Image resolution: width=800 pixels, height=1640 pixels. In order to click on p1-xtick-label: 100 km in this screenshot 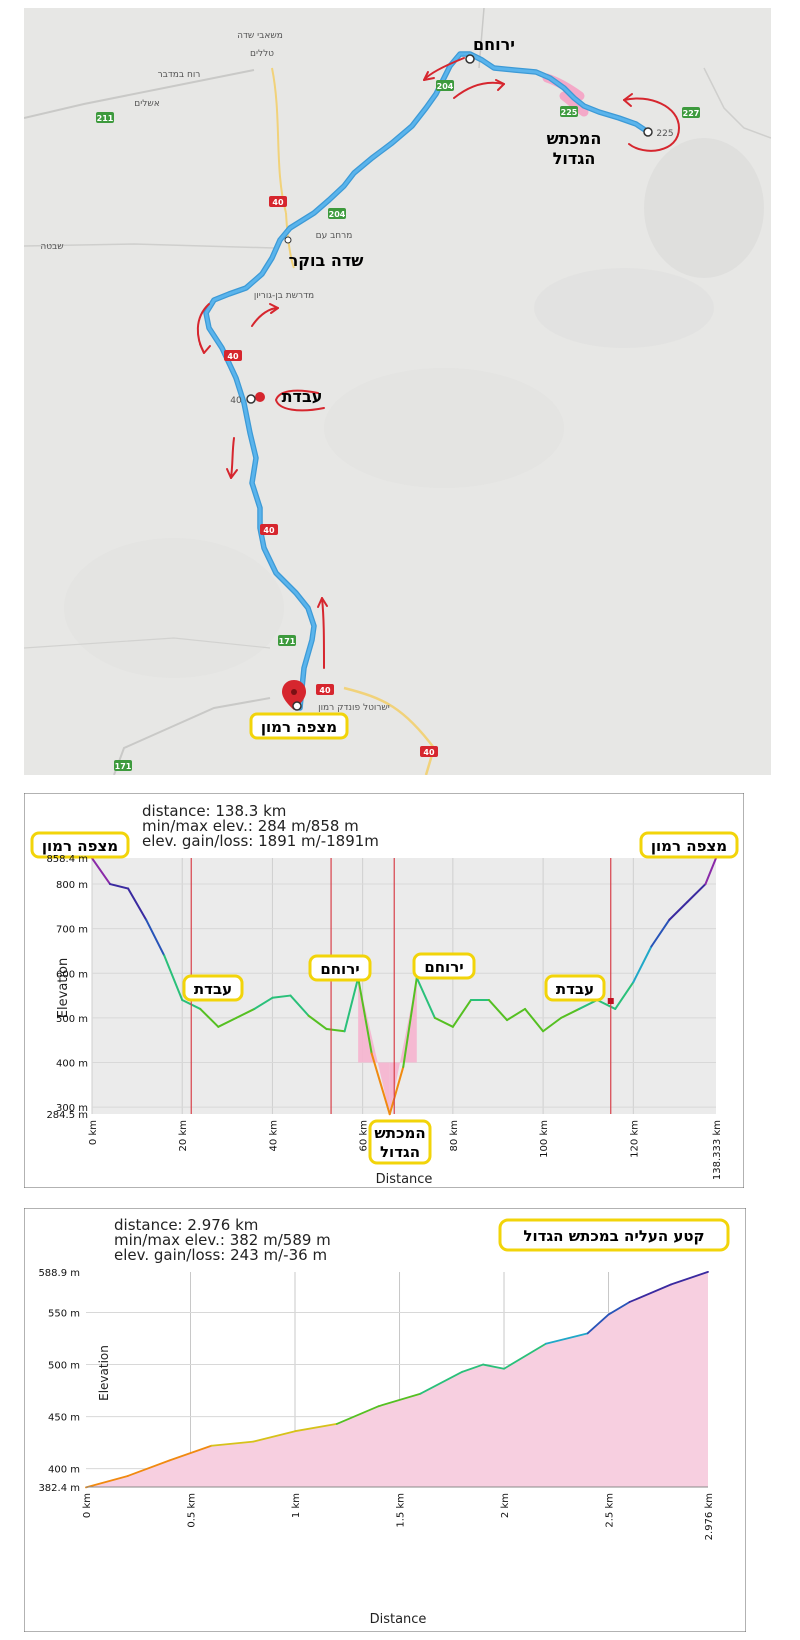, I will do `click(544, 1139)`.